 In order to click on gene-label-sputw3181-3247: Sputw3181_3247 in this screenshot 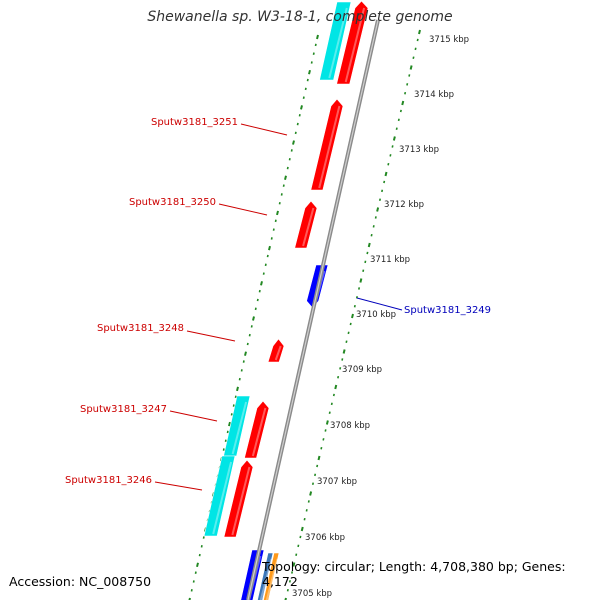, I will do `click(123, 409)`.